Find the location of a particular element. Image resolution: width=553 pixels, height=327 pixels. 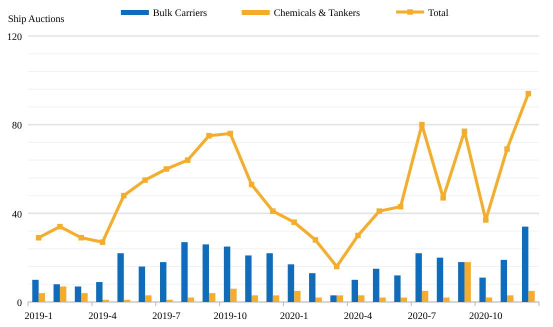

x-tick-label: 2020-7 is located at coordinates (422, 316).